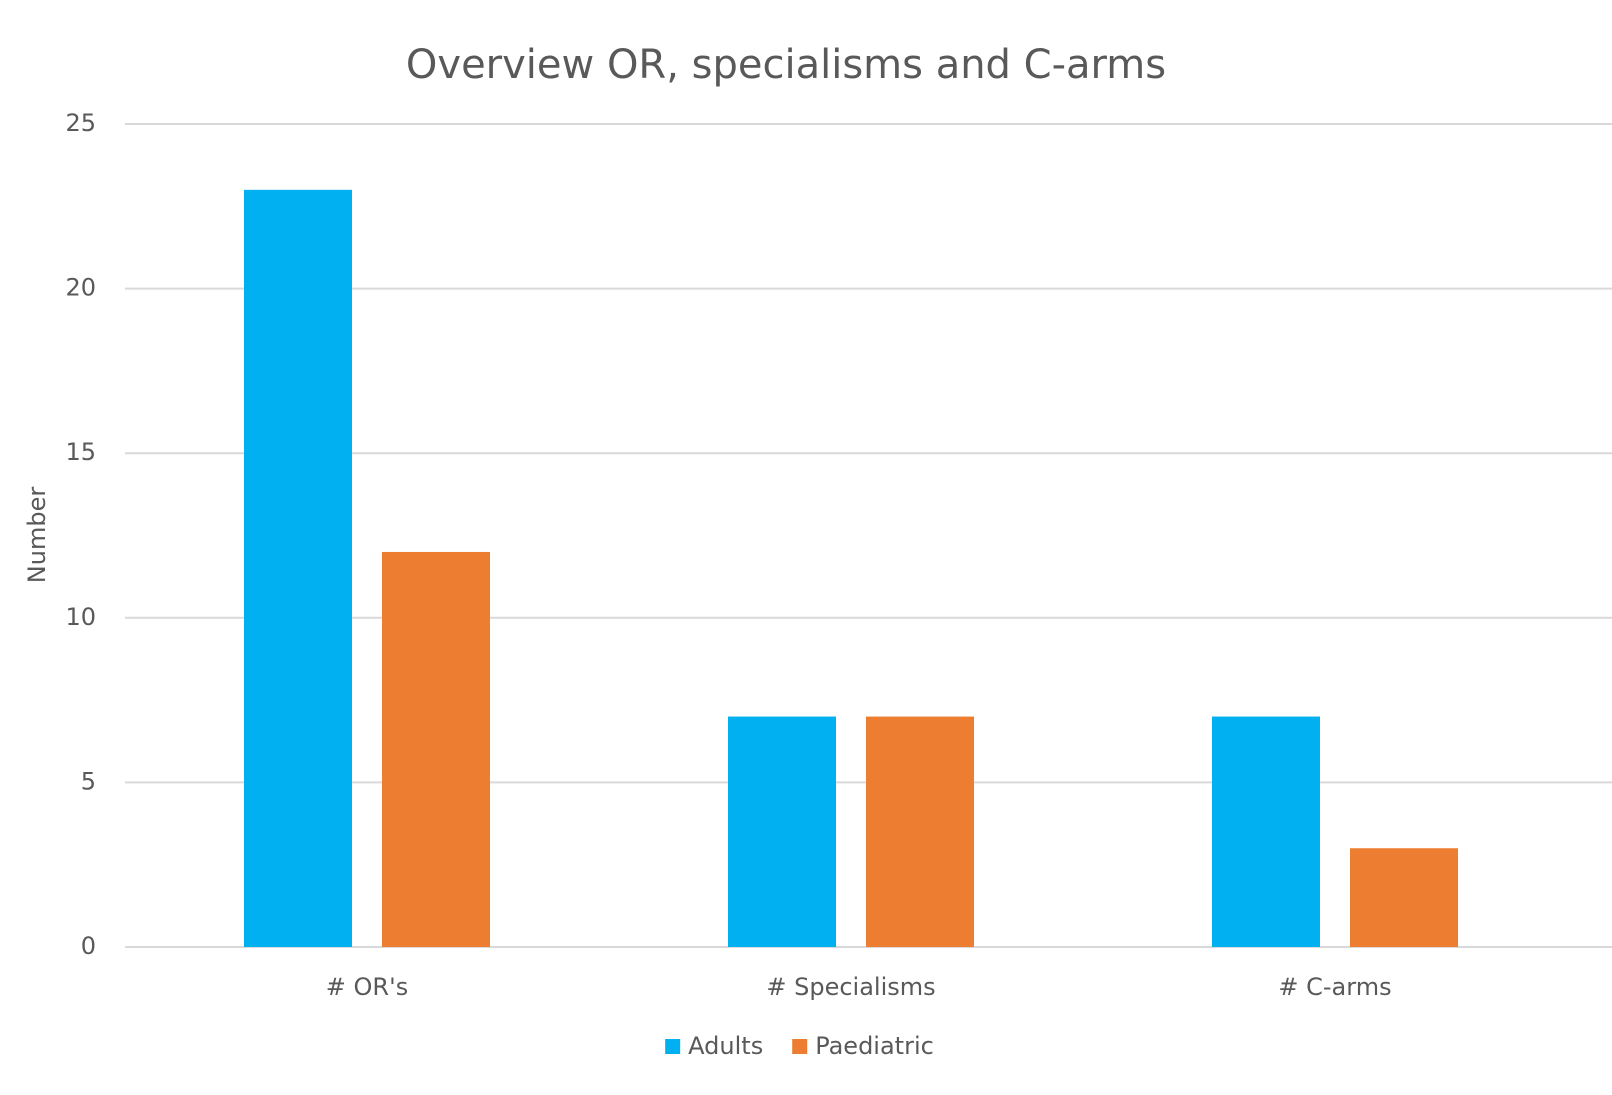 The height and width of the screenshot is (1095, 1612). Describe the element at coordinates (850, 987) in the screenshot. I see `x-tick-label: # Specialisms` at that location.